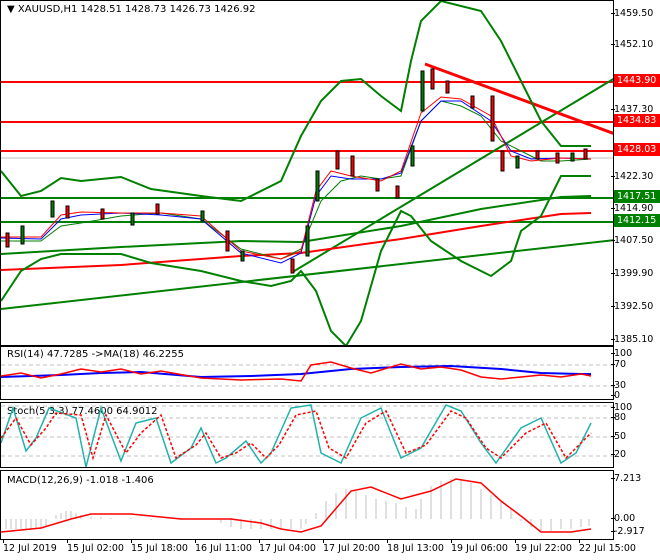 This screenshot has height=560, width=660. I want to click on rsi-pane: RSI(14) 47.7285 ->MA(18) 46.2255, so click(307, 373).